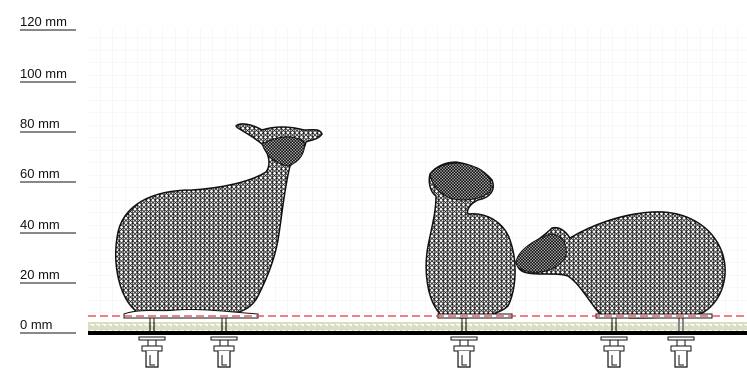  What do you see at coordinates (43, 21) in the screenshot?
I see `scale-label-120: 120 mm` at bounding box center [43, 21].